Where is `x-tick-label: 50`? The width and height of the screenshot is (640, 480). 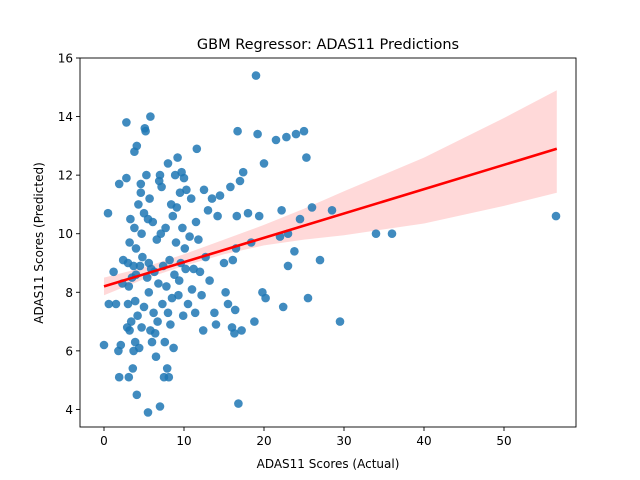 x-tick-label: 50 is located at coordinates (503, 441).